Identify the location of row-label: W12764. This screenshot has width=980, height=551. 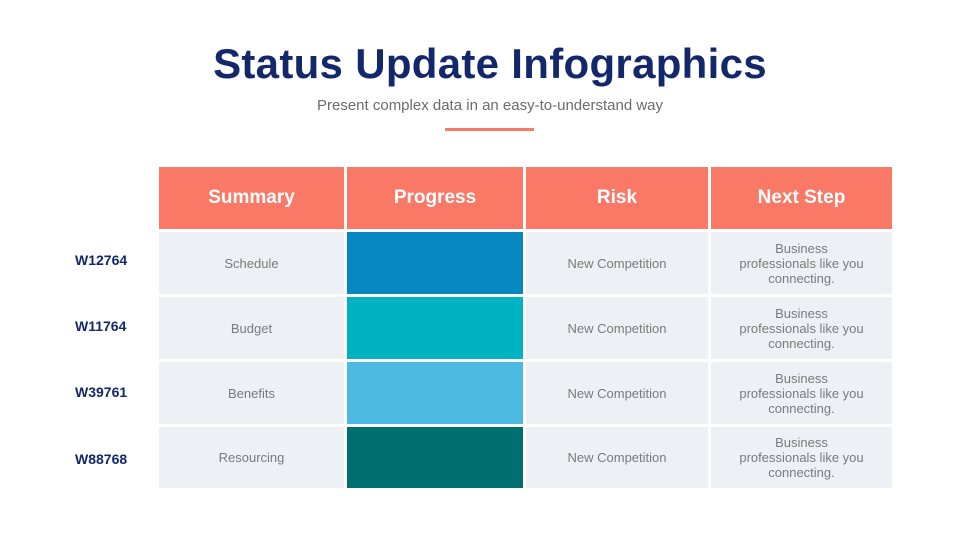
(101, 260).